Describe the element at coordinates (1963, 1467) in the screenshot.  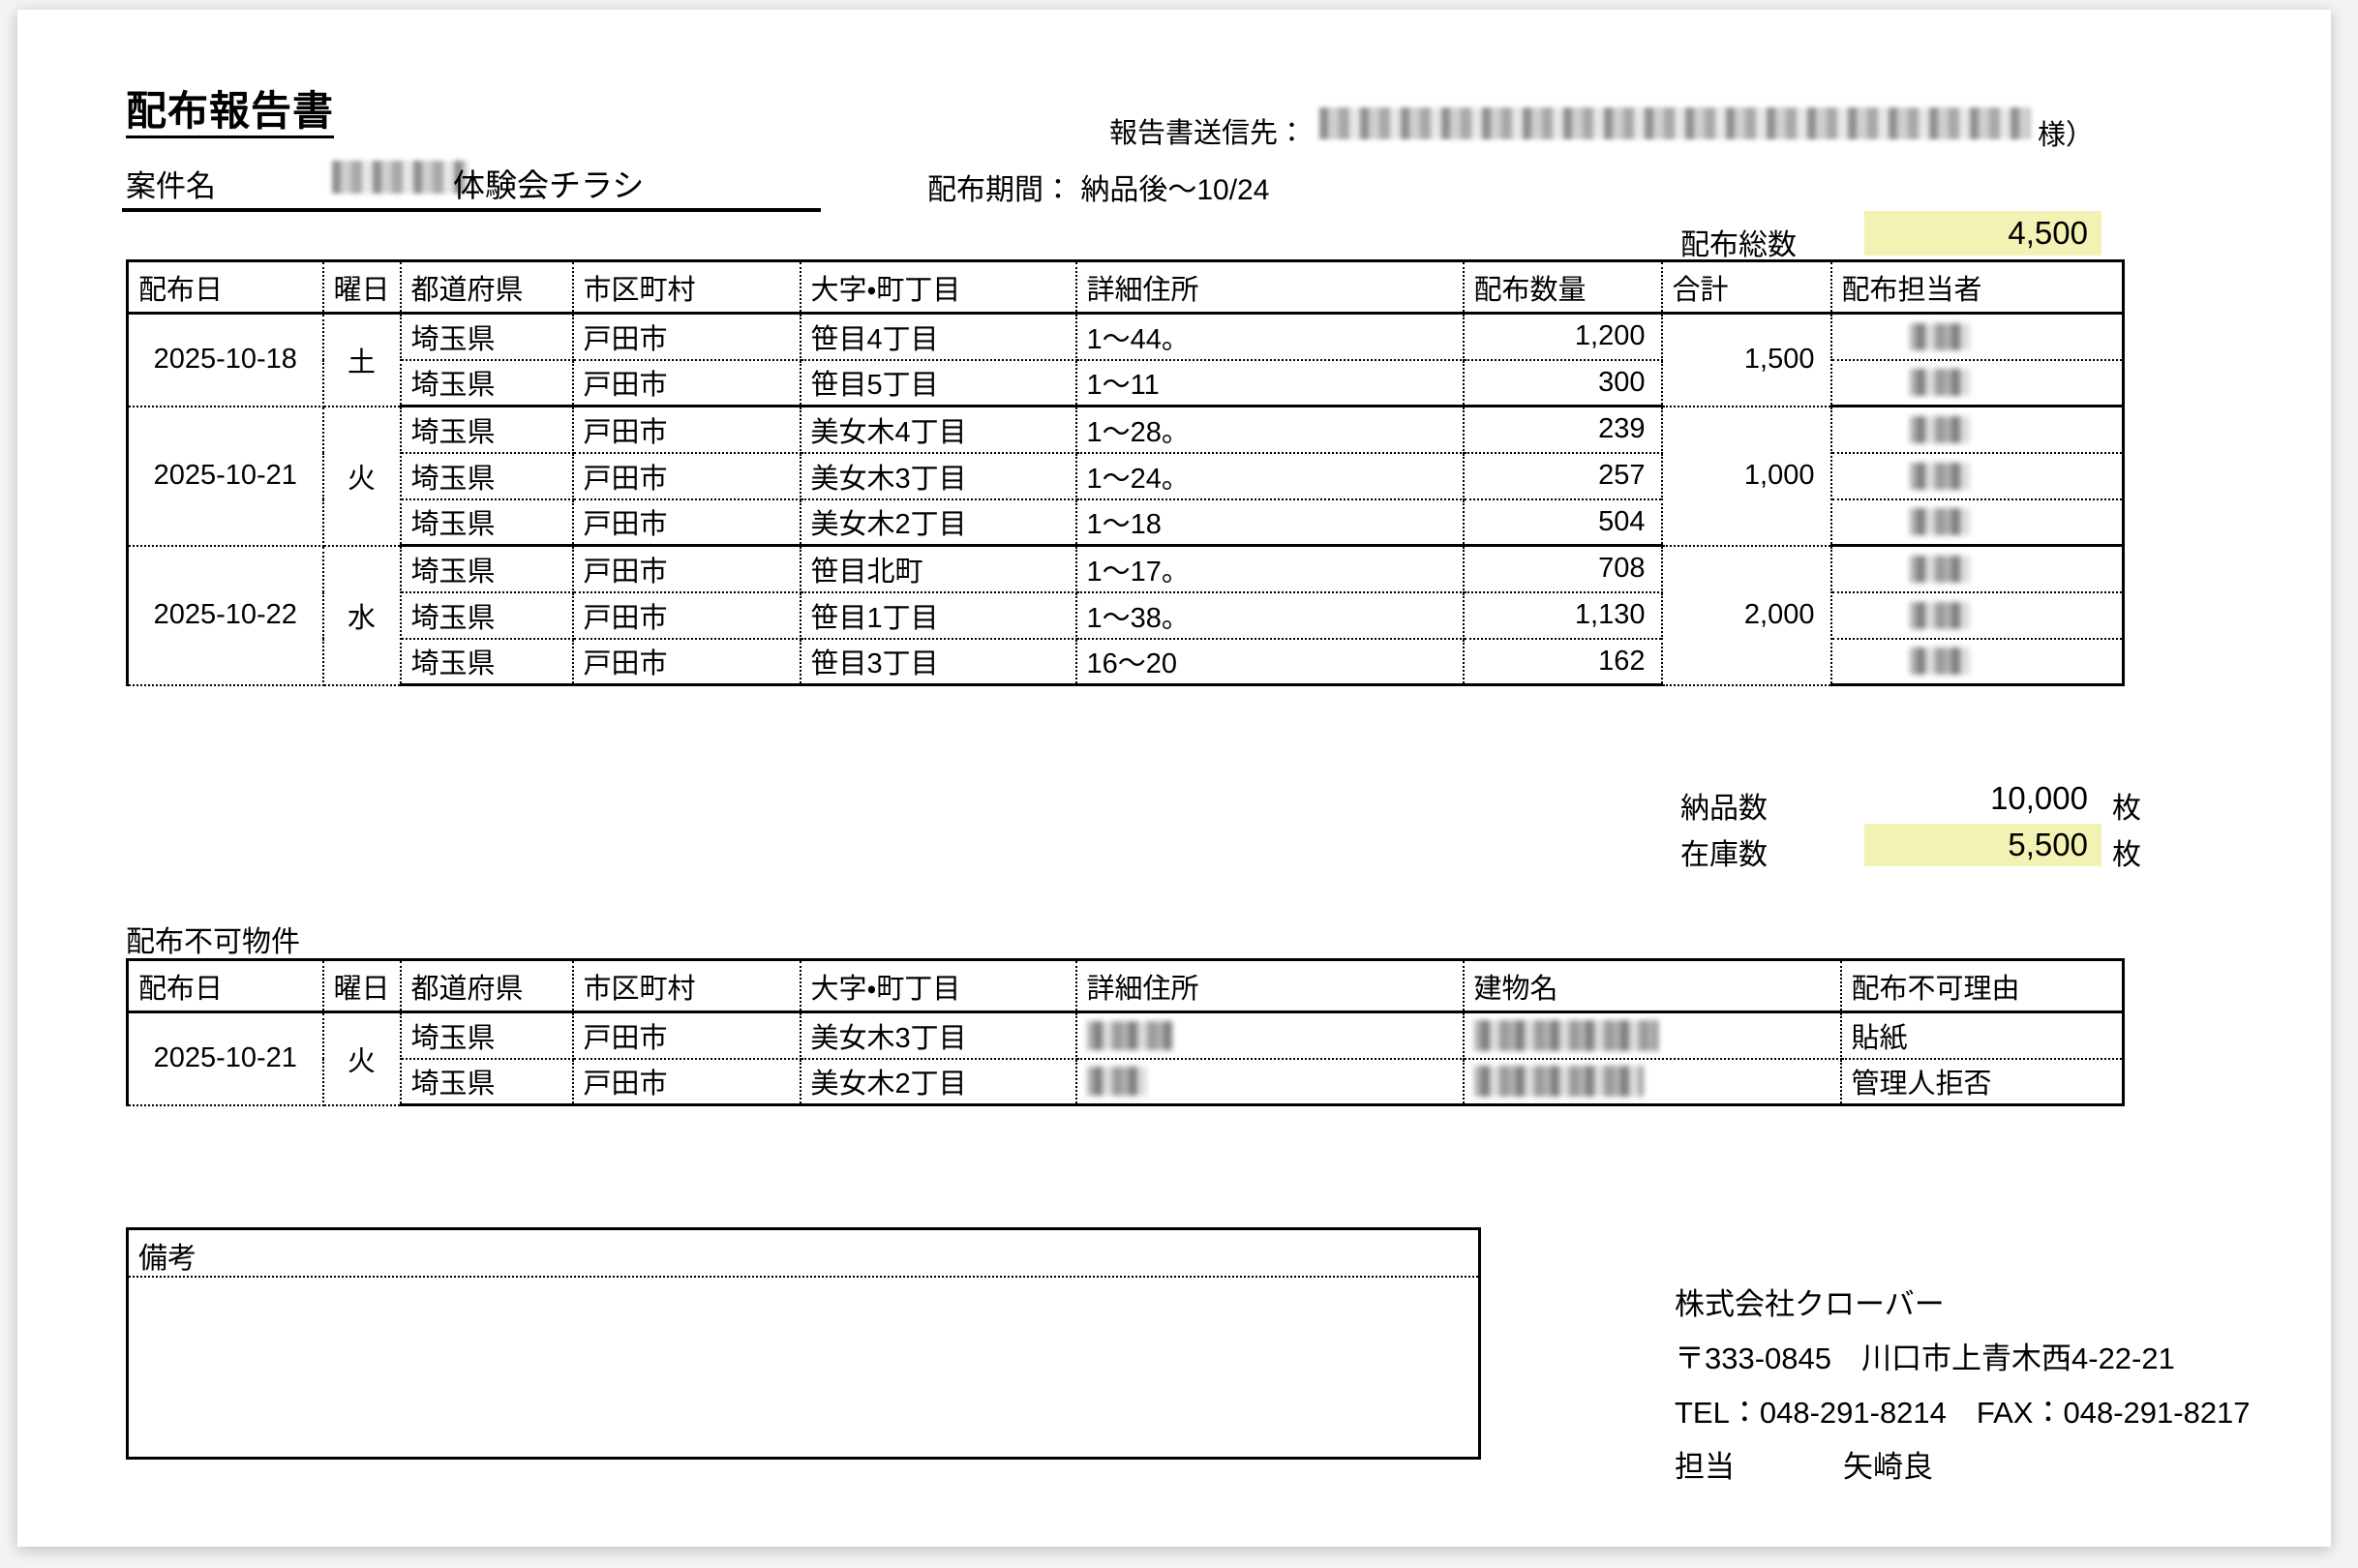
I see `company-staff-row: 担当 矢崎良` at that location.